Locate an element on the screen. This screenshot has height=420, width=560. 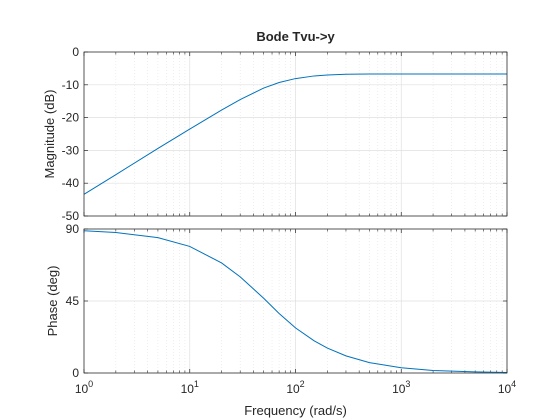
x-tick-label: 10¹ is located at coordinates (190, 387).